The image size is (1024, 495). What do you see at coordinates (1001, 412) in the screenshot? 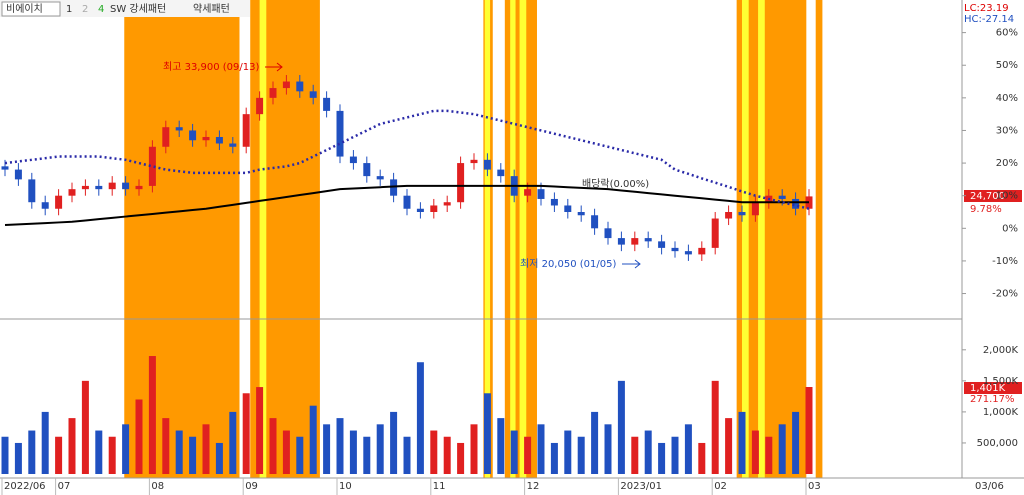
I see `volume-tick-label: 1,000K` at bounding box center [1001, 412].